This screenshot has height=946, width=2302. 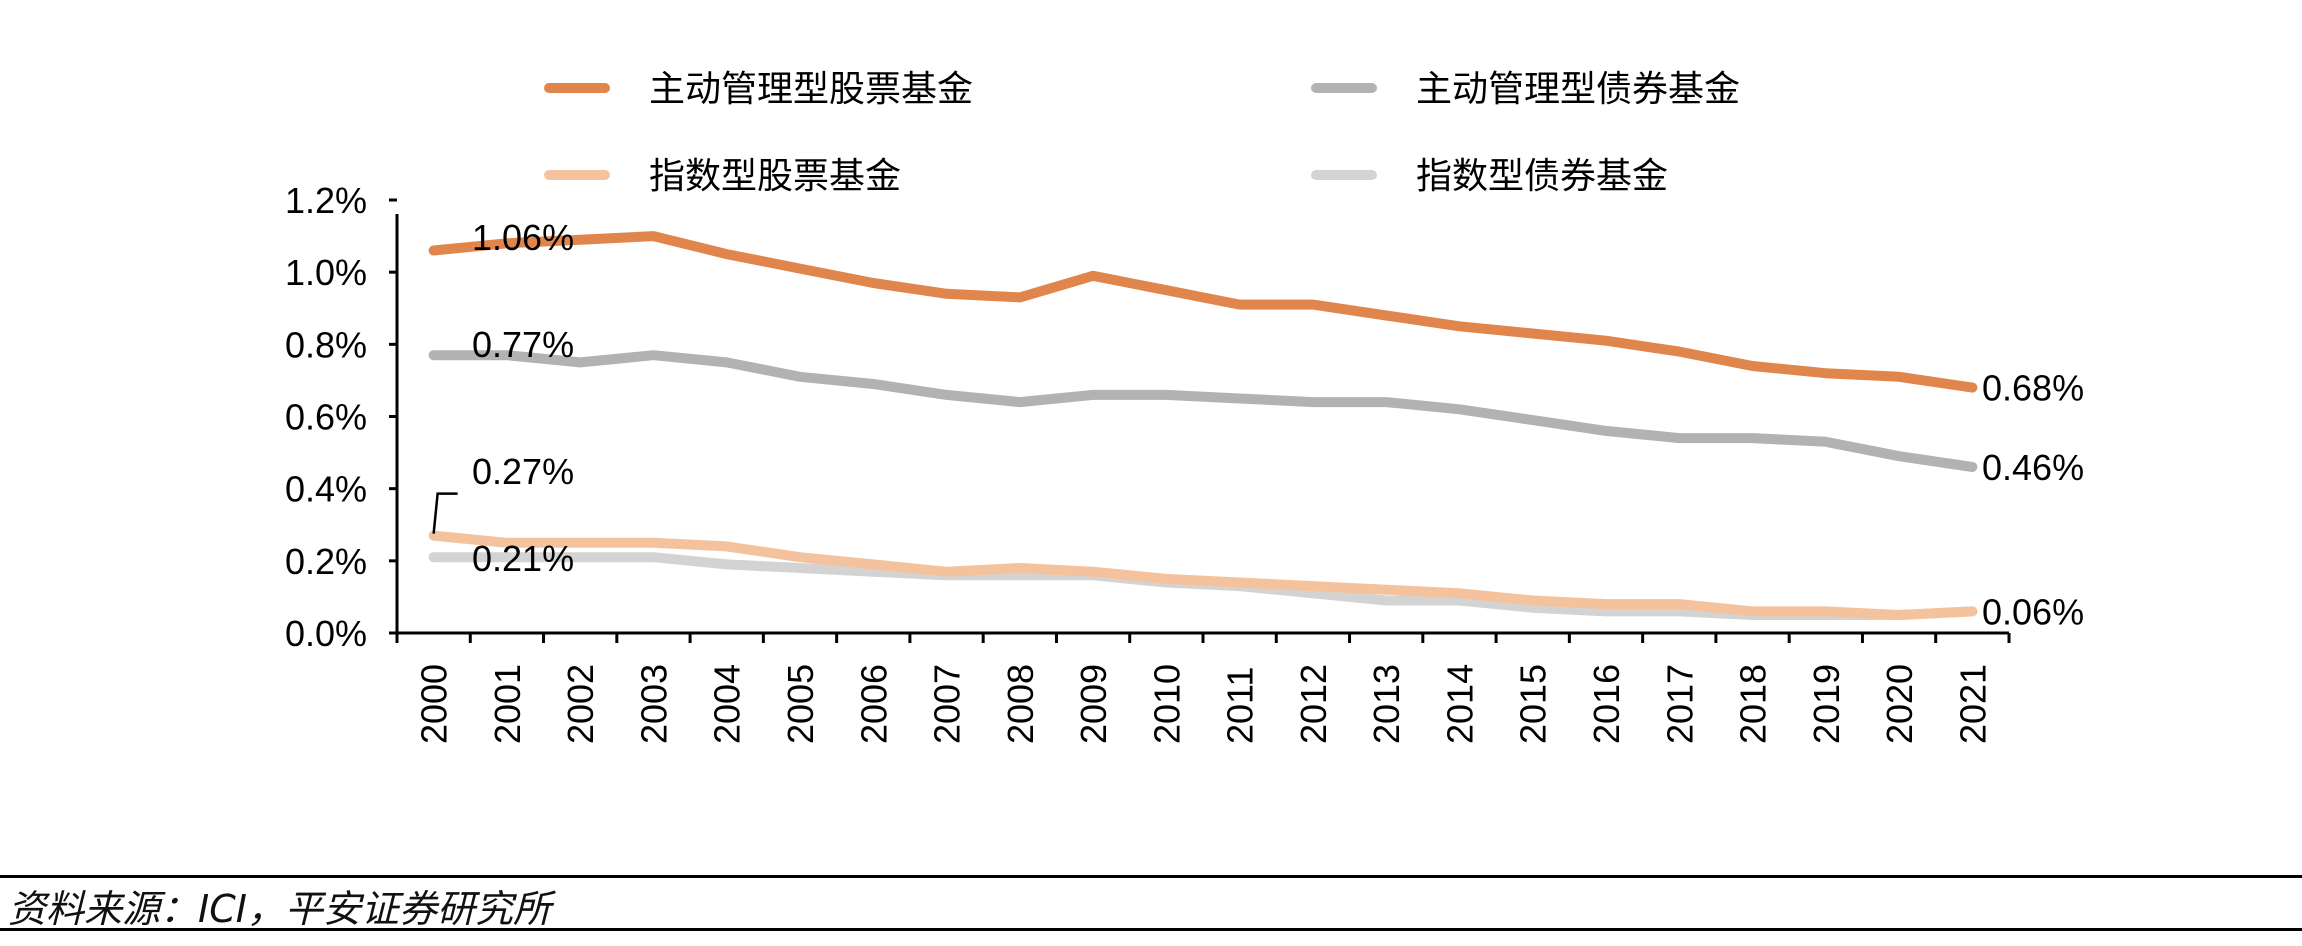 I want to click on x-tick-label: 2015, so click(x=1533, y=704).